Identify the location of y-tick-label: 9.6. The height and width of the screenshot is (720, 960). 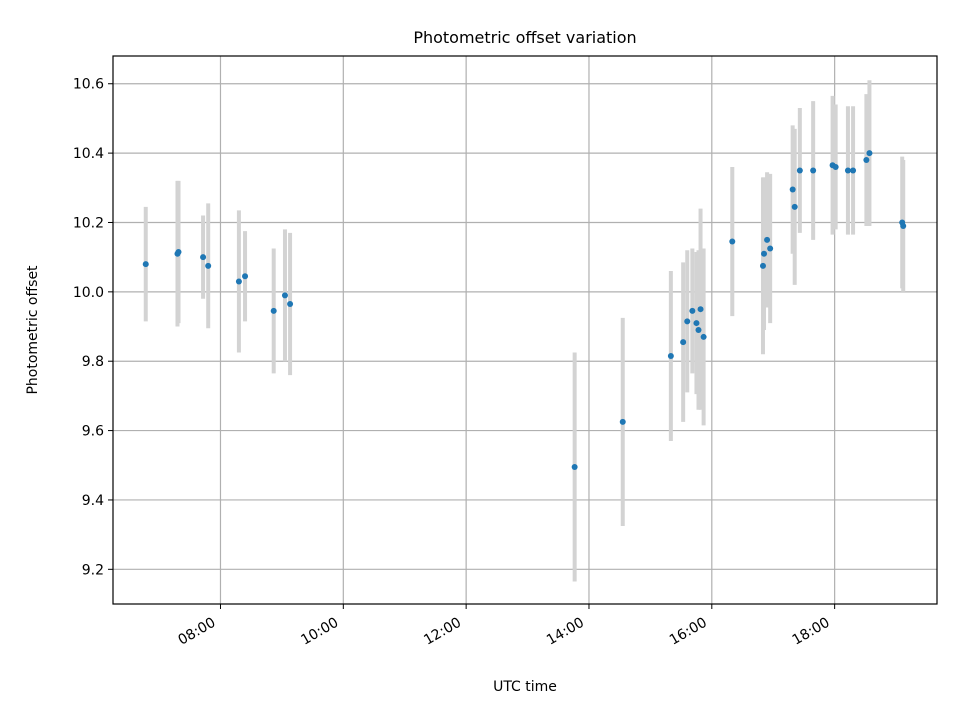
(93, 432).